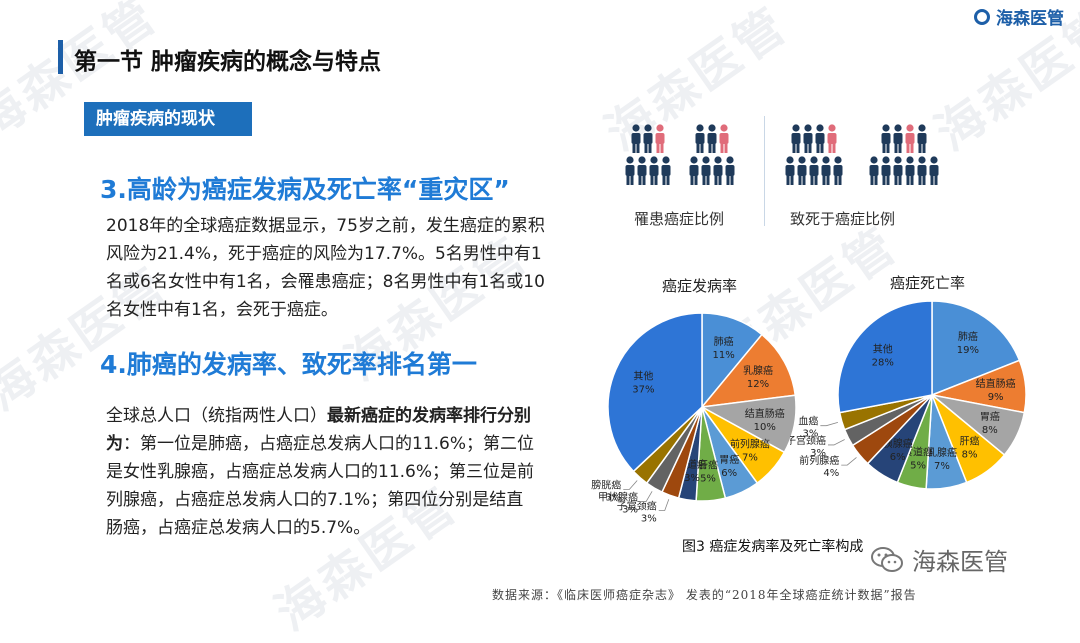  I want to click on slice-label: 其他, so click(643, 376).